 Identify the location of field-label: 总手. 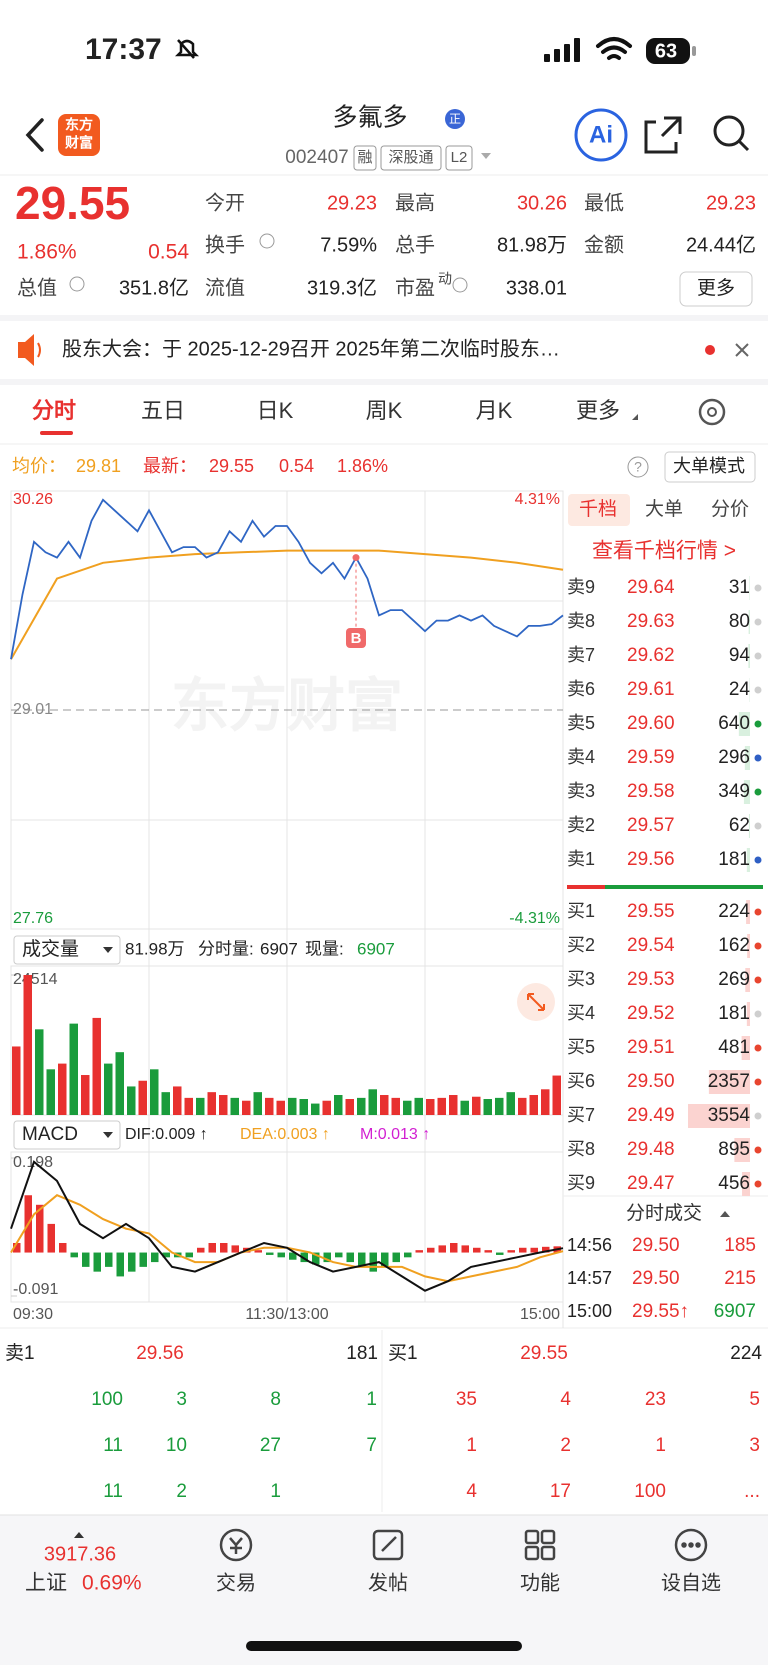
(415, 244).